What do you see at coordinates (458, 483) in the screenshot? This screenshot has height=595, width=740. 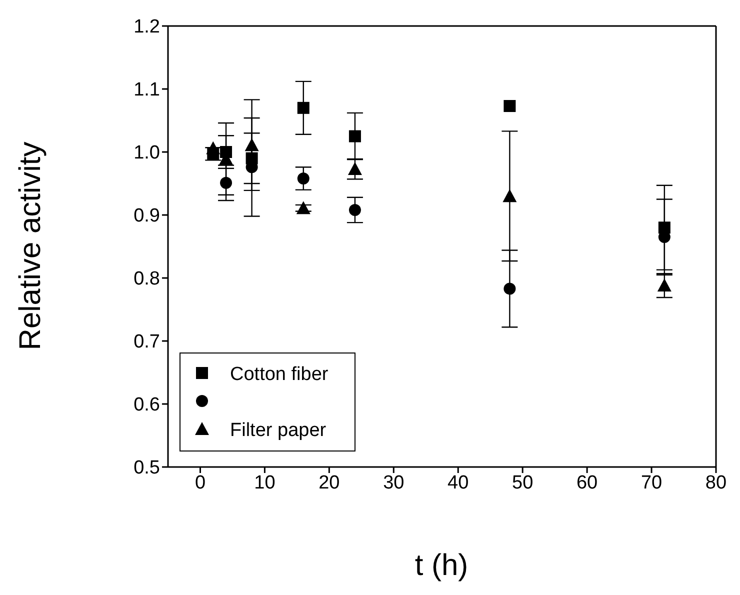 I see `x-tick-label: 40` at bounding box center [458, 483].